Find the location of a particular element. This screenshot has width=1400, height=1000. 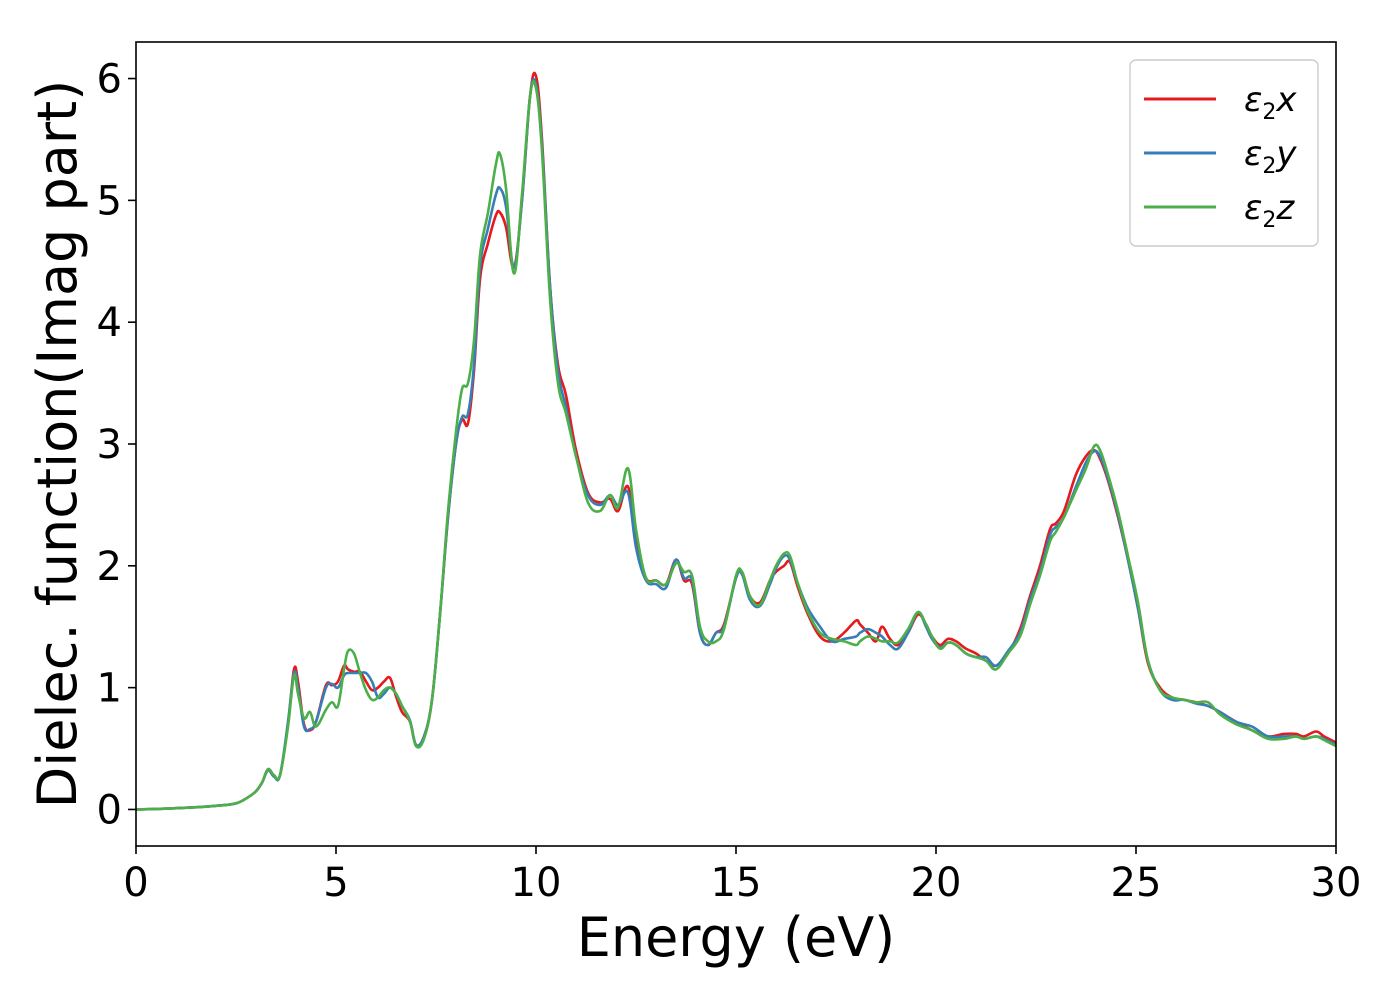

x-axis-label: Energy (eV) is located at coordinates (736, 937).